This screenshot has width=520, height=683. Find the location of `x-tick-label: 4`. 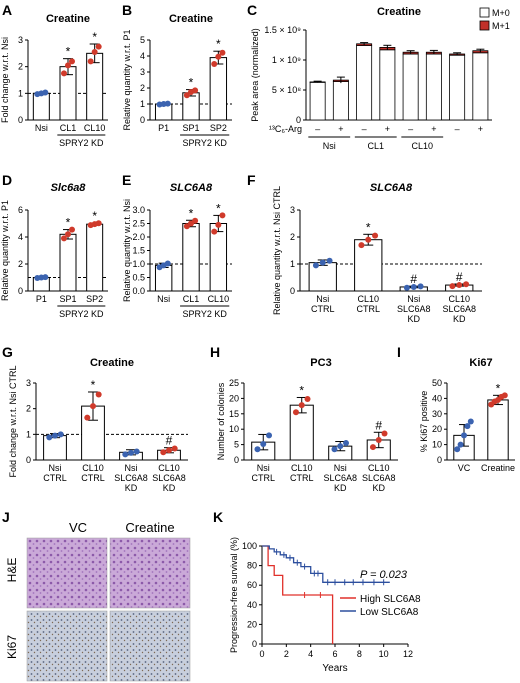

x-tick-label: 4 is located at coordinates (310, 654).